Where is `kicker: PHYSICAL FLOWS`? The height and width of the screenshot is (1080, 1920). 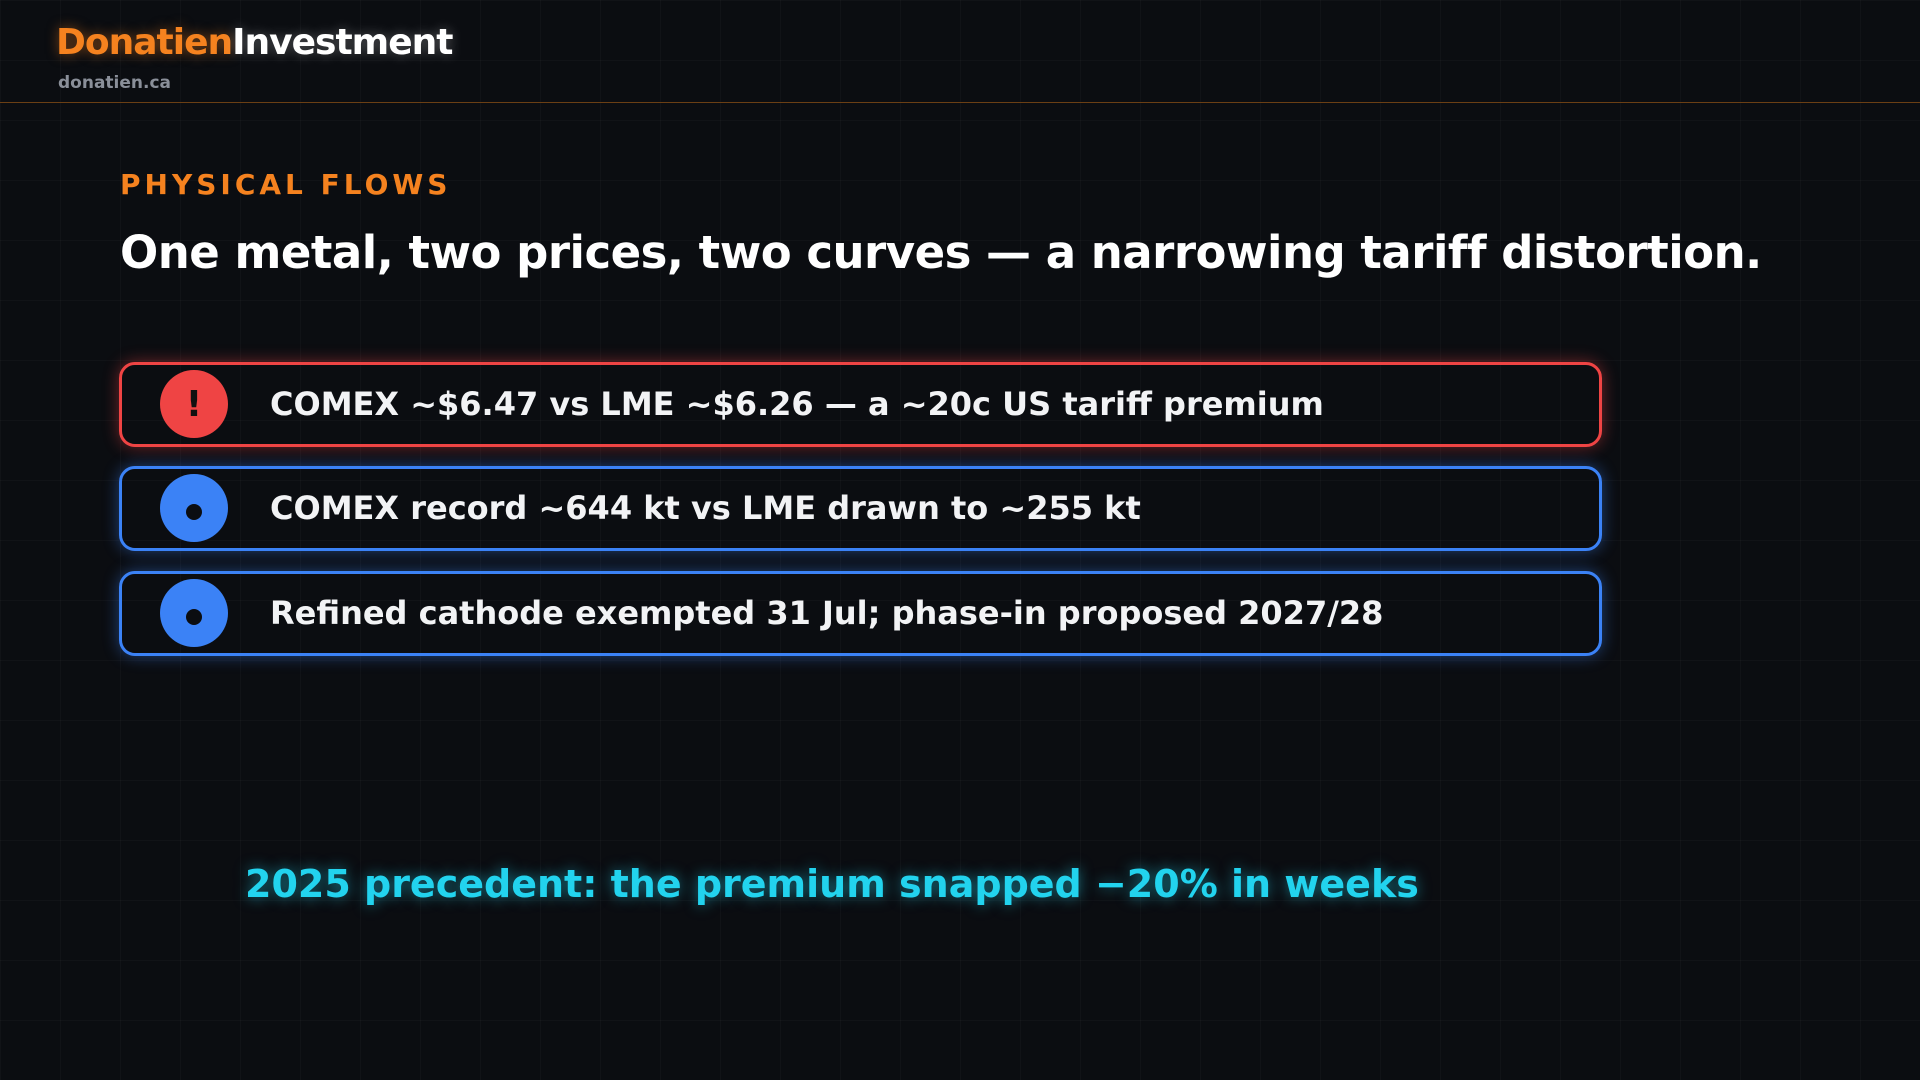
kicker: PHYSICAL FLOWS is located at coordinates (286, 184).